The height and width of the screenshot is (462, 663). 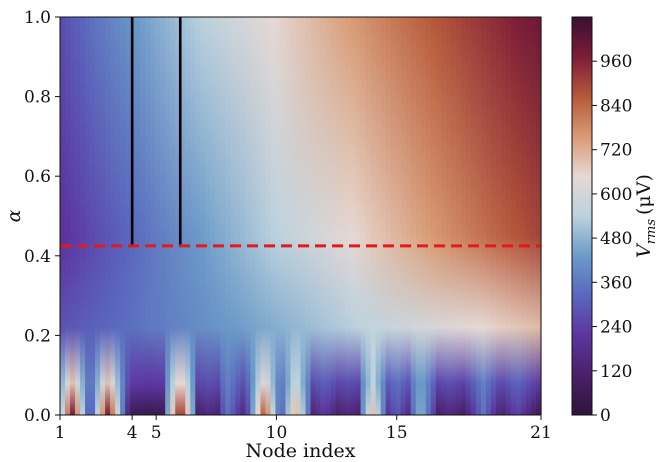 What do you see at coordinates (37, 257) in the screenshot?
I see `y-tick-label: 0.4` at bounding box center [37, 257].